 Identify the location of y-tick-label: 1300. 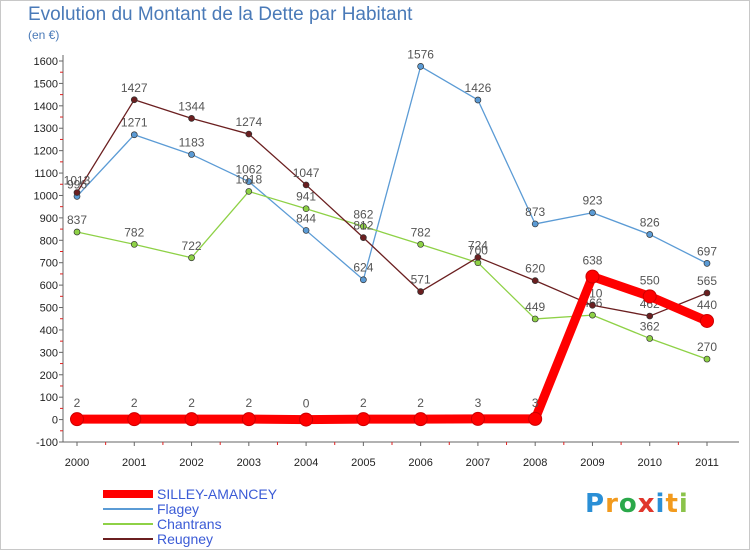
(46, 129).